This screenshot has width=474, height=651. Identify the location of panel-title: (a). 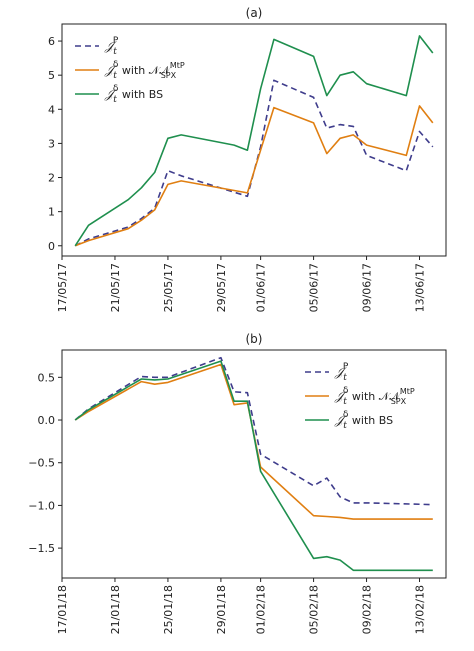
(254, 13).